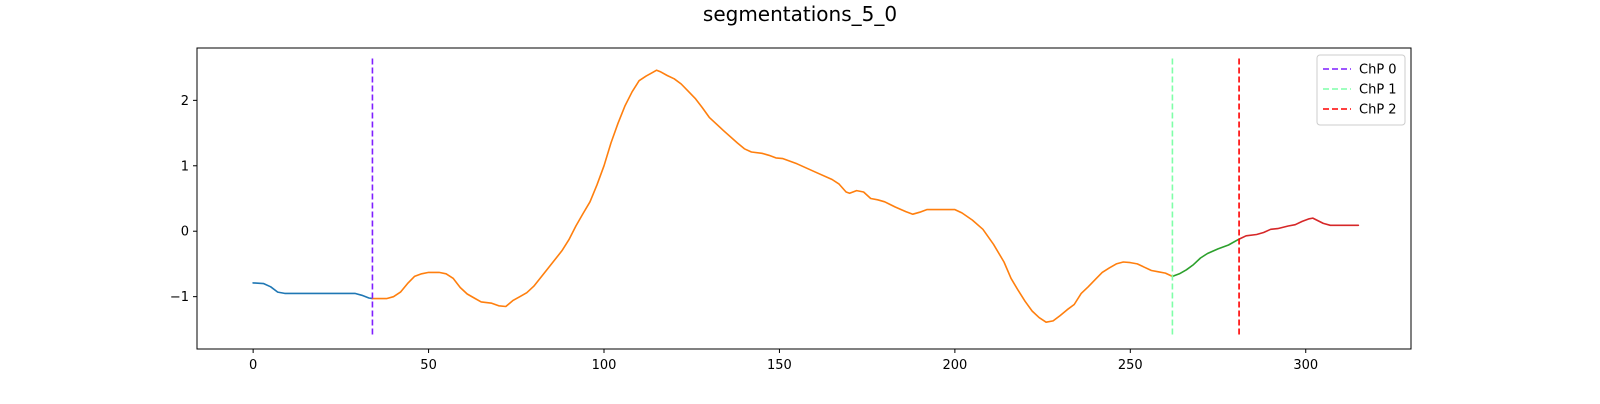 The height and width of the screenshot is (404, 1600). Describe the element at coordinates (954, 365) in the screenshot. I see `x-tick-label: 200` at that location.